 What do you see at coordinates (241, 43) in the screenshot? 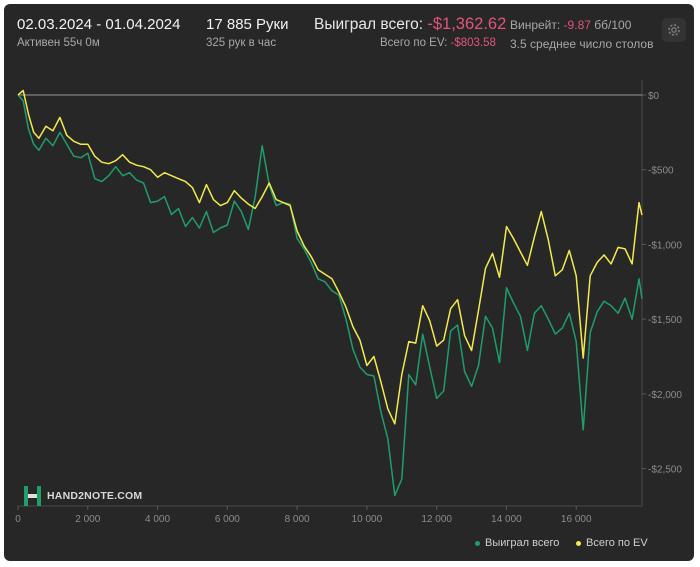
I see `hands-per-hour: 325 рук в час` at bounding box center [241, 43].